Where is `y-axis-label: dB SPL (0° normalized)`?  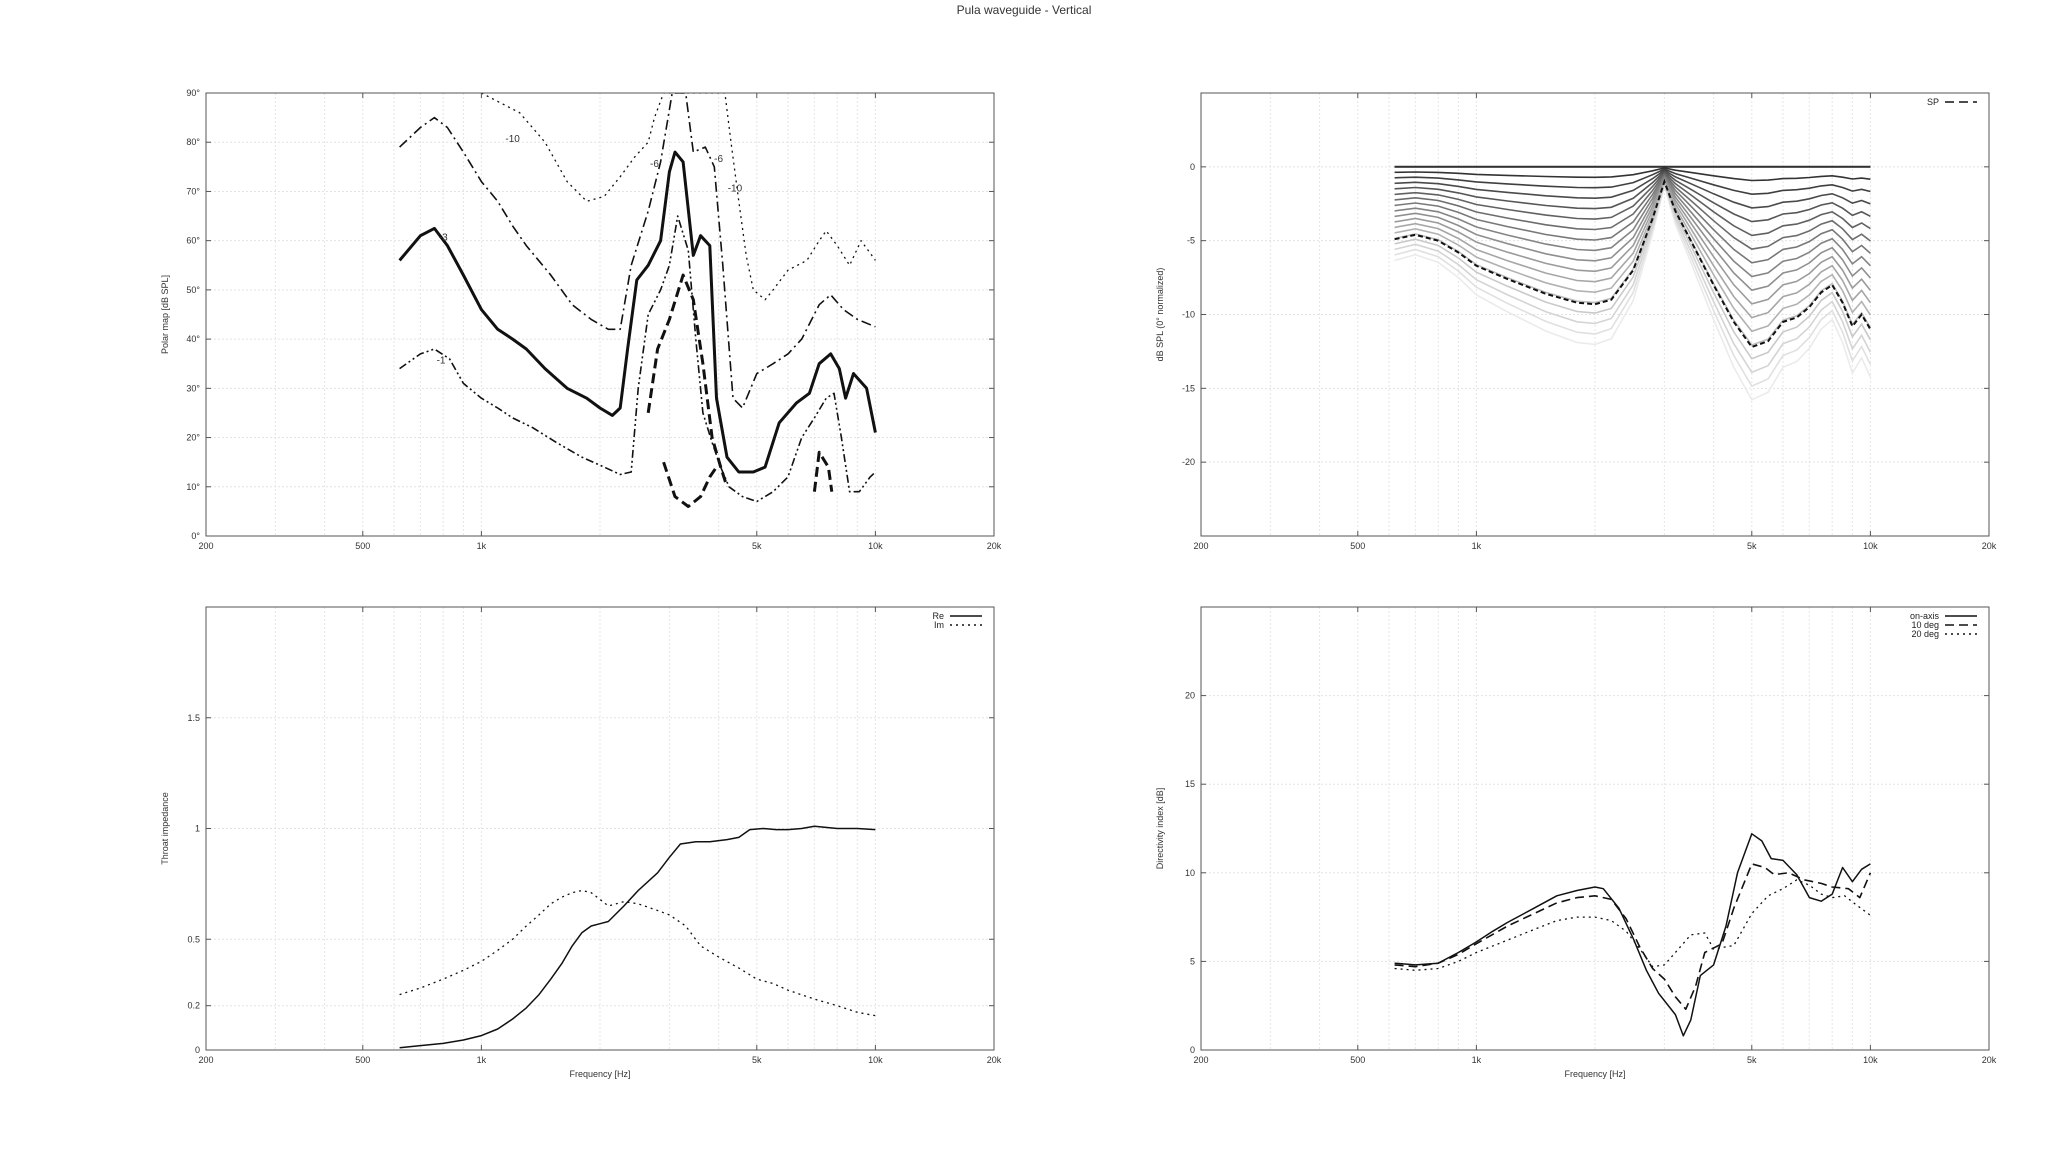 y-axis-label: dB SPL (0° normalized) is located at coordinates (1160, 315).